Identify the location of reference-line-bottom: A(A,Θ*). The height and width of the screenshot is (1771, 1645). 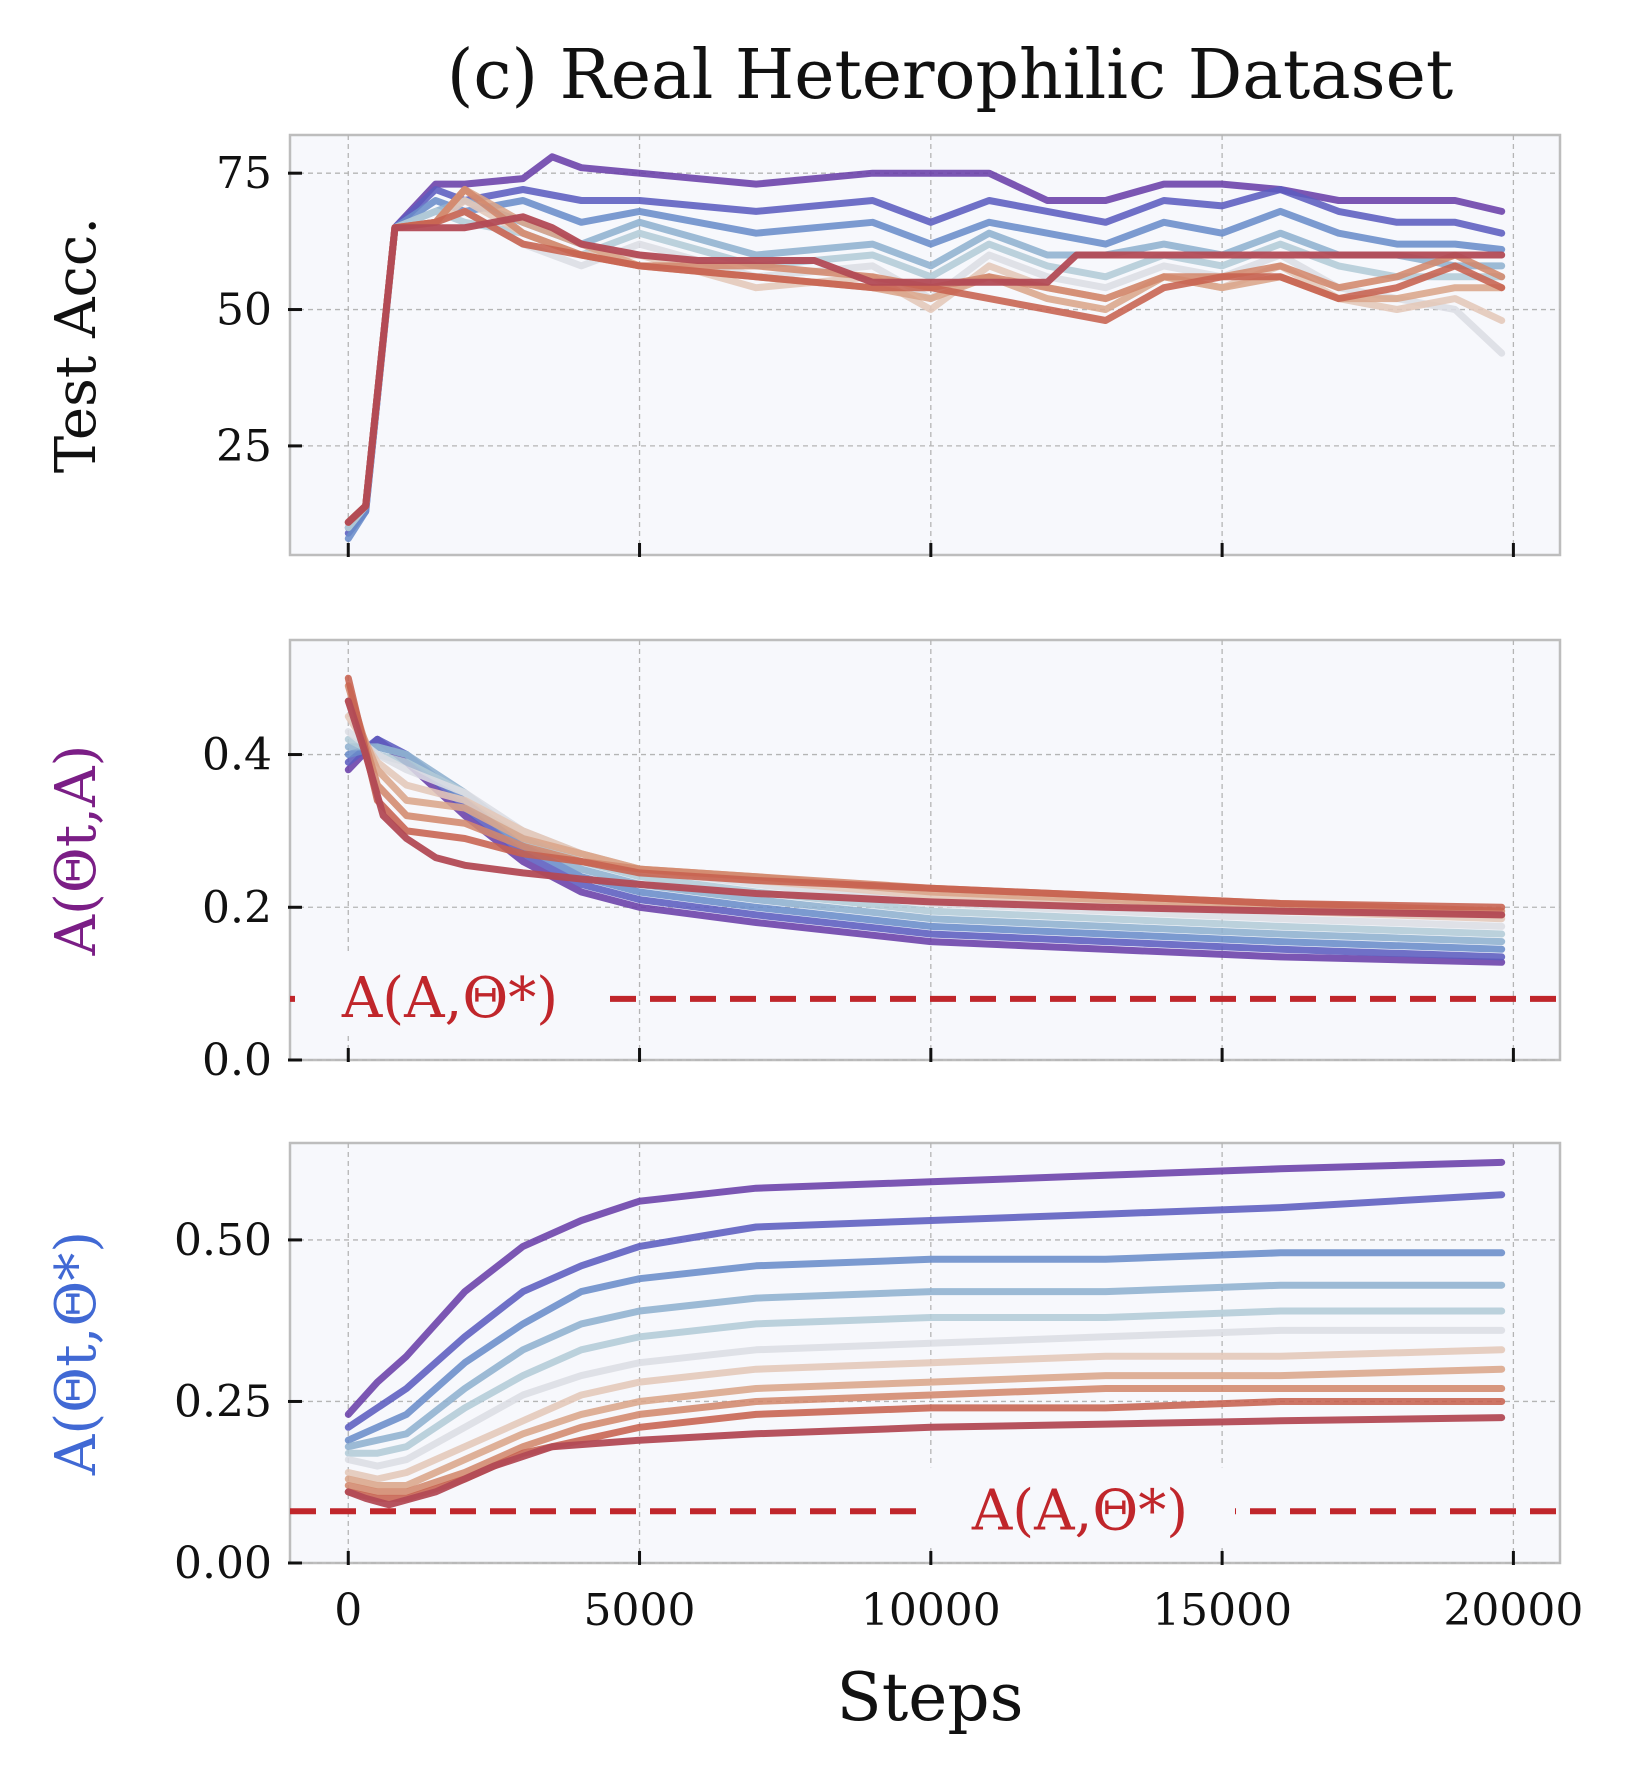
(925, 1506).